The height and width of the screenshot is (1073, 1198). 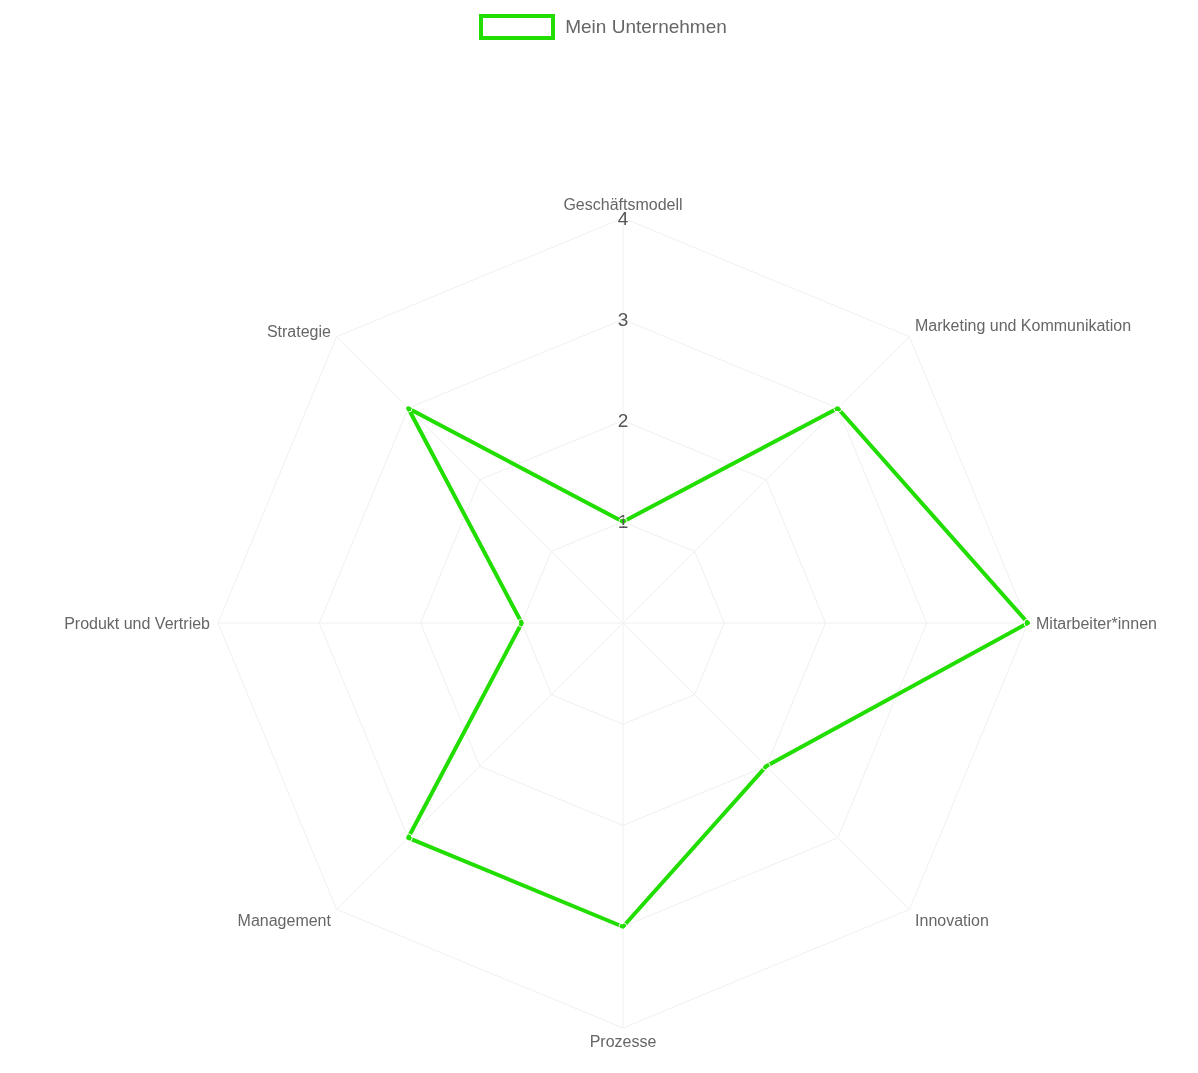 I want to click on spoke-label: Marketing und Kommunikation, so click(x=1023, y=325).